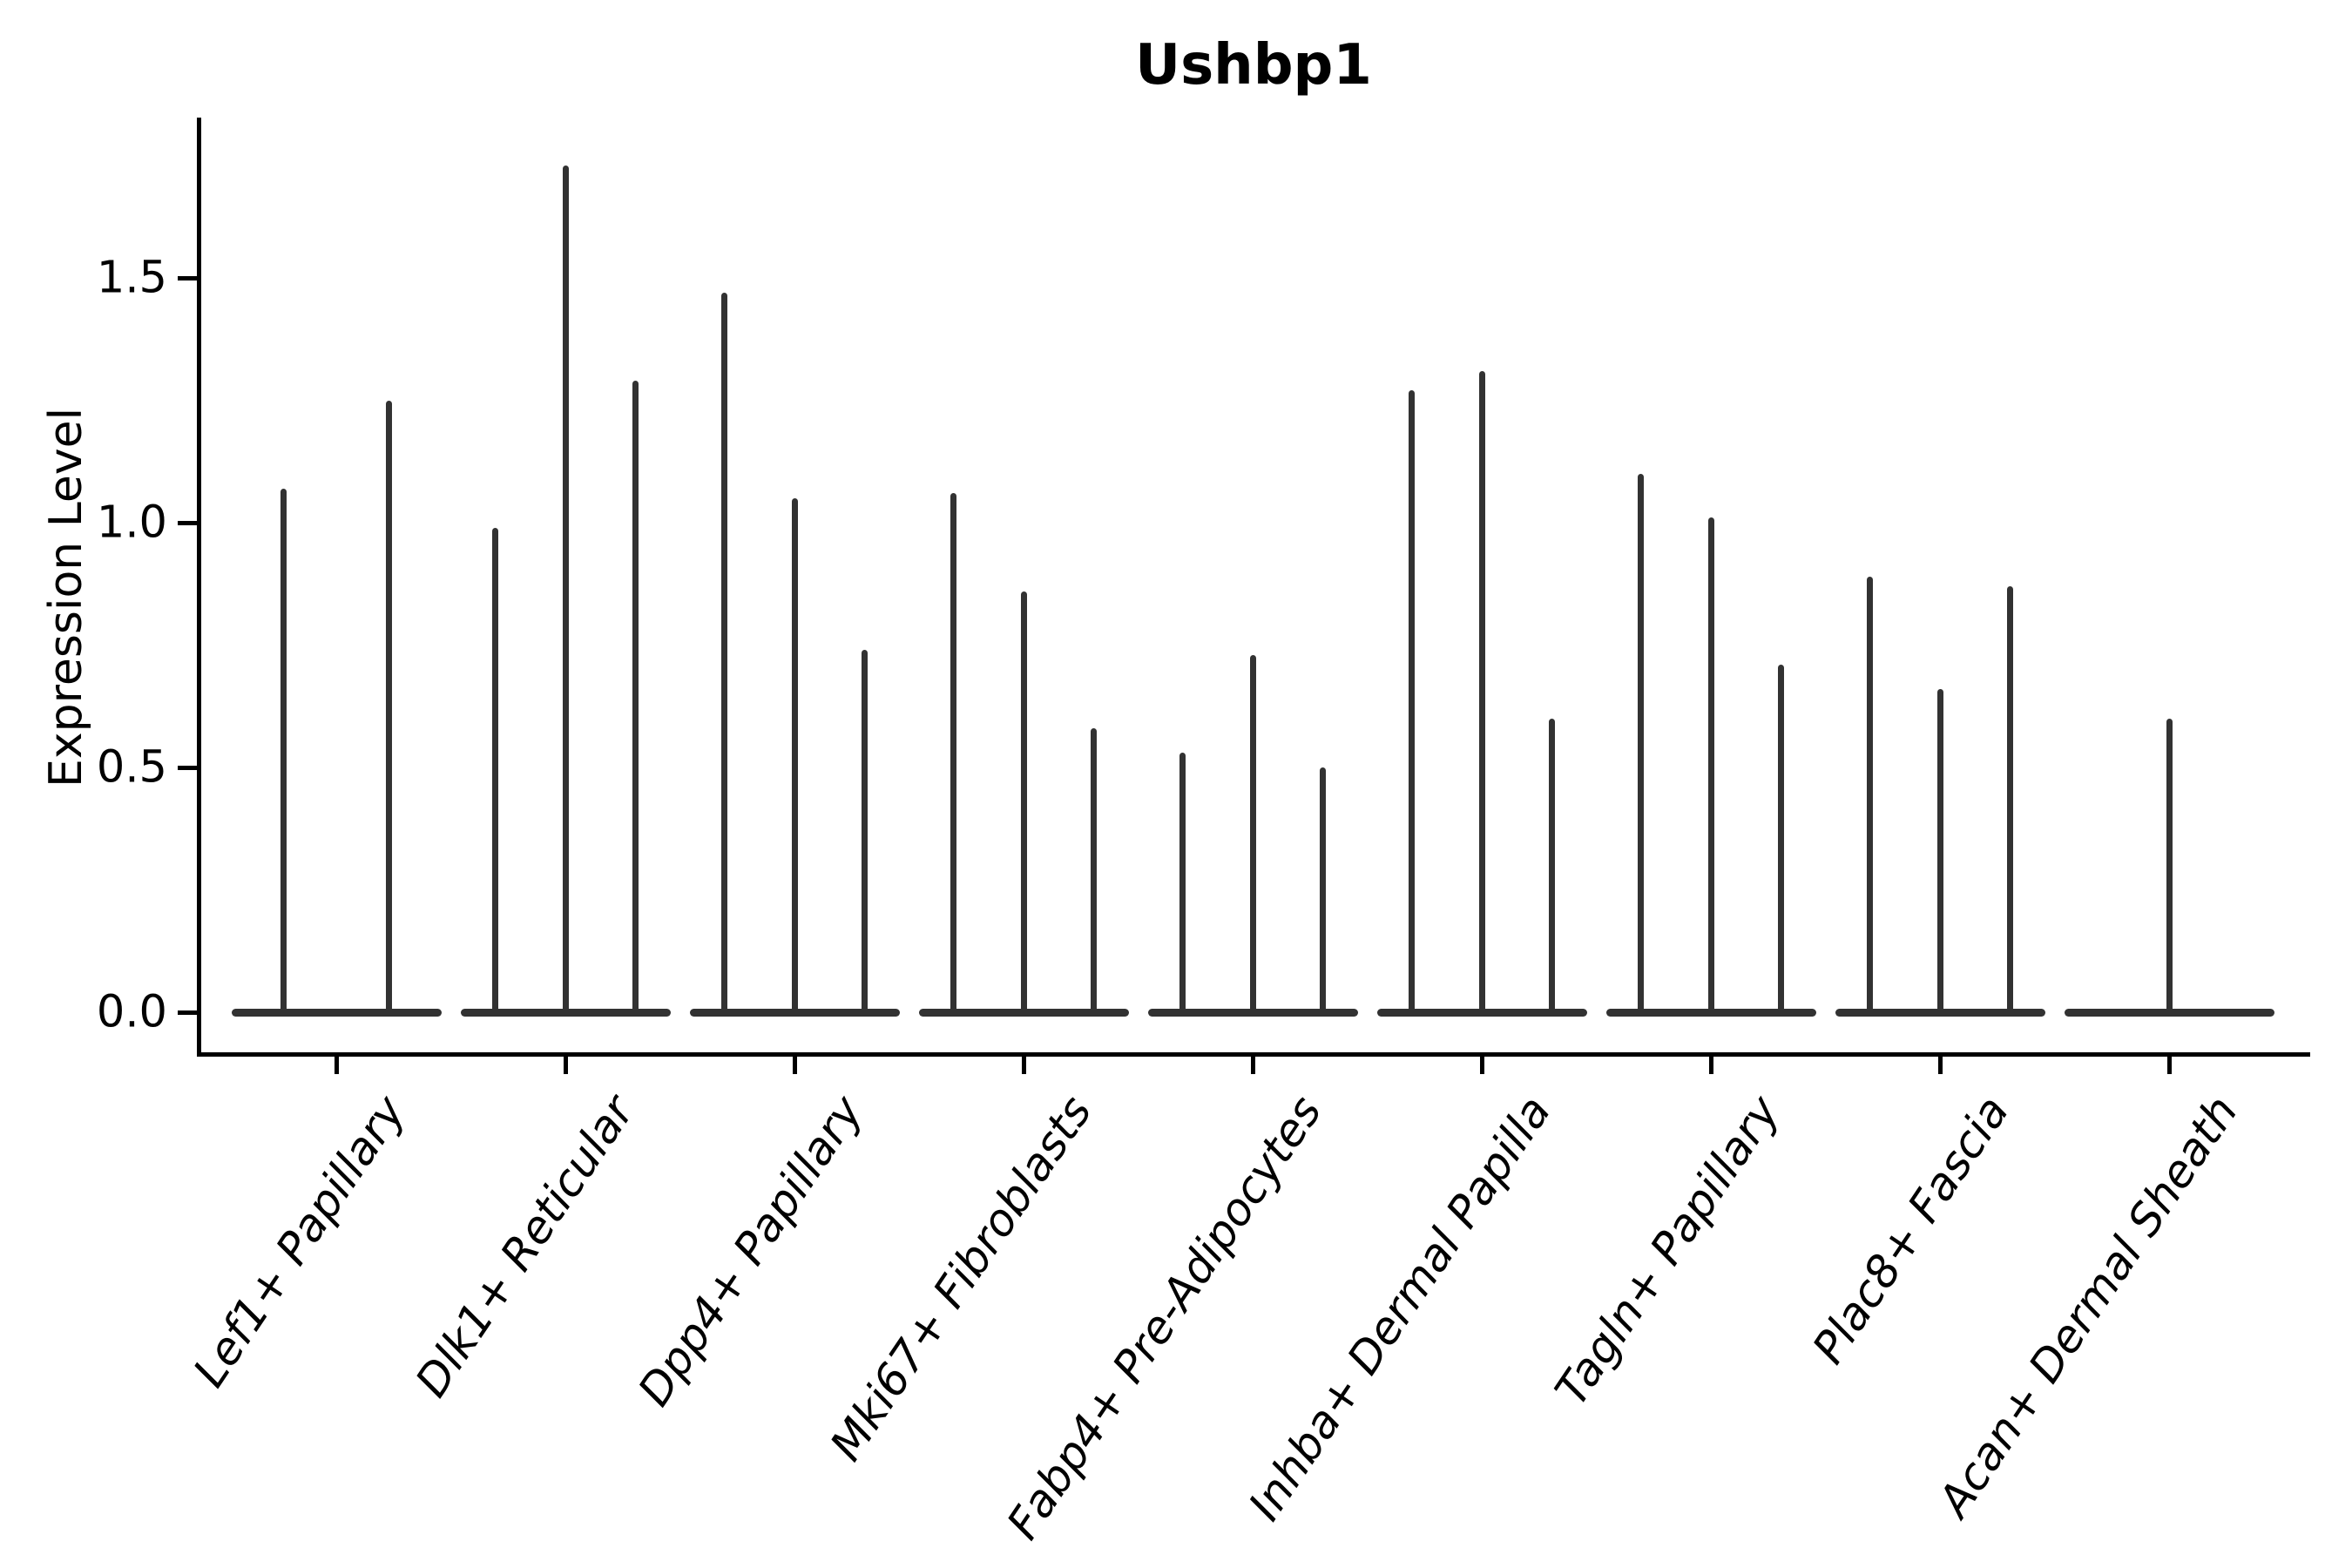 This screenshot has width=2352, height=1568. What do you see at coordinates (962, 1278) in the screenshot?
I see `x-tick-label: Mki67+ Fibroblasts` at bounding box center [962, 1278].